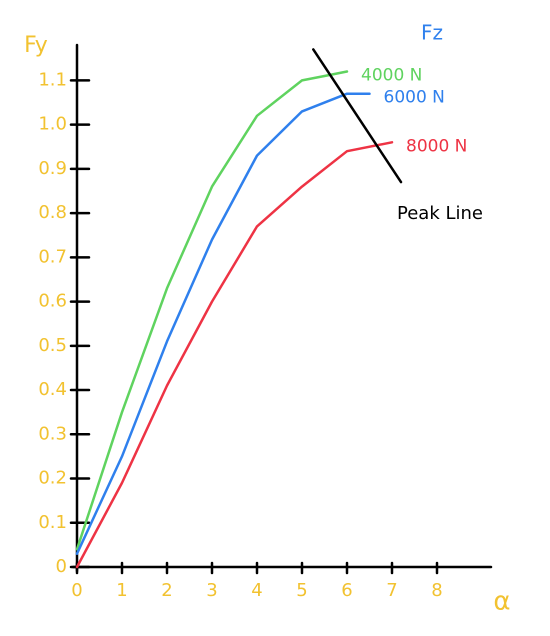  I want to click on y-tick-label: 0.7, so click(52, 256).